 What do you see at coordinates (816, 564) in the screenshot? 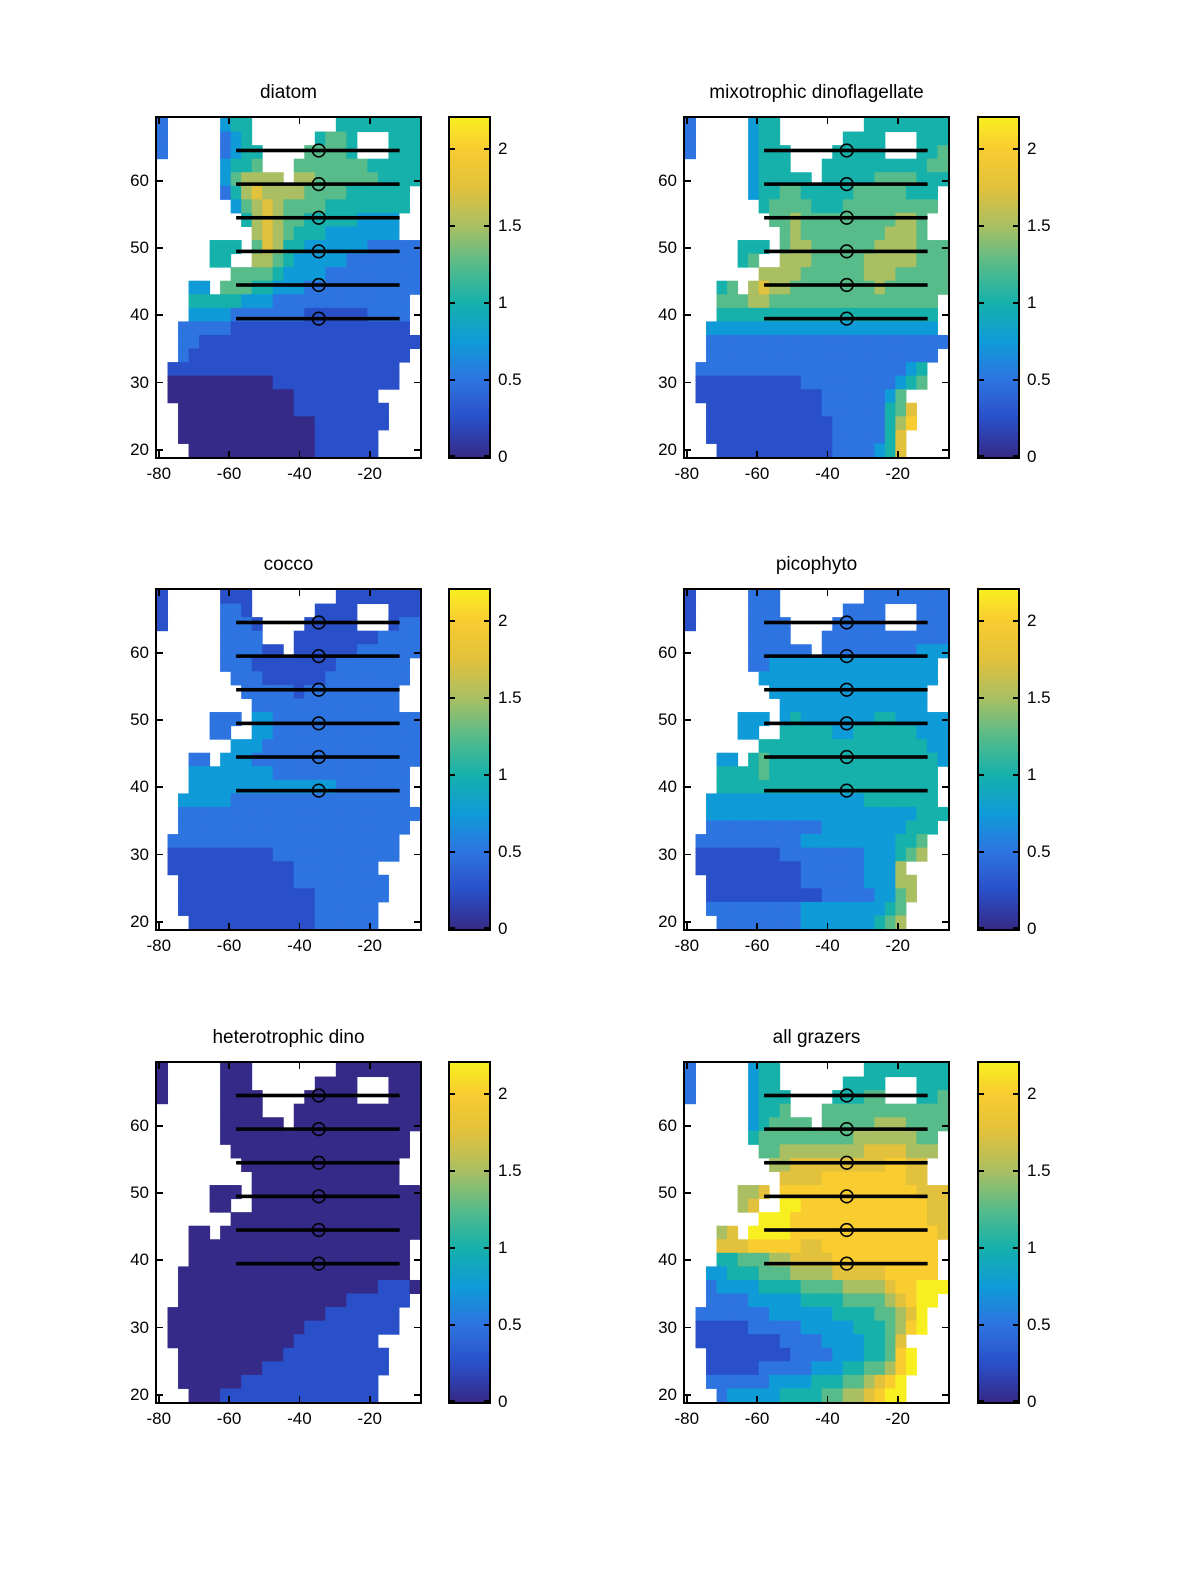
I see `panel-title: picophyto` at bounding box center [816, 564].